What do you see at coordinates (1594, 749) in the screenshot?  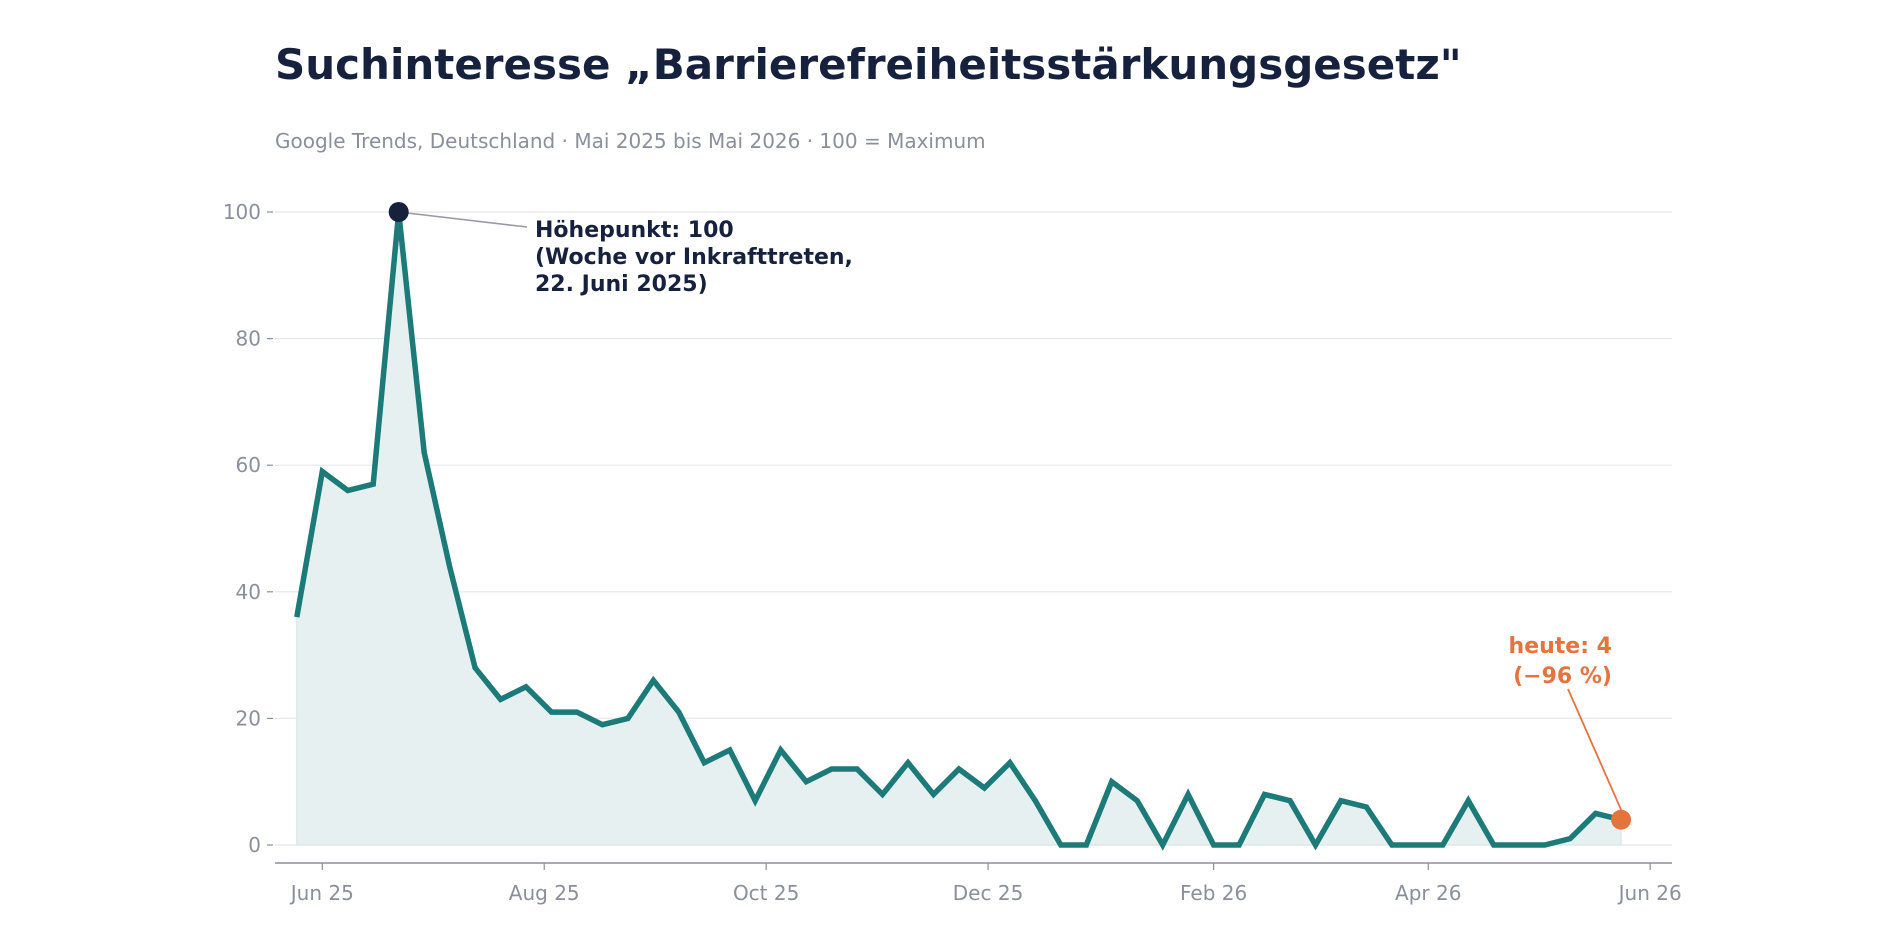 I see `today-annotation-connector` at bounding box center [1594, 749].